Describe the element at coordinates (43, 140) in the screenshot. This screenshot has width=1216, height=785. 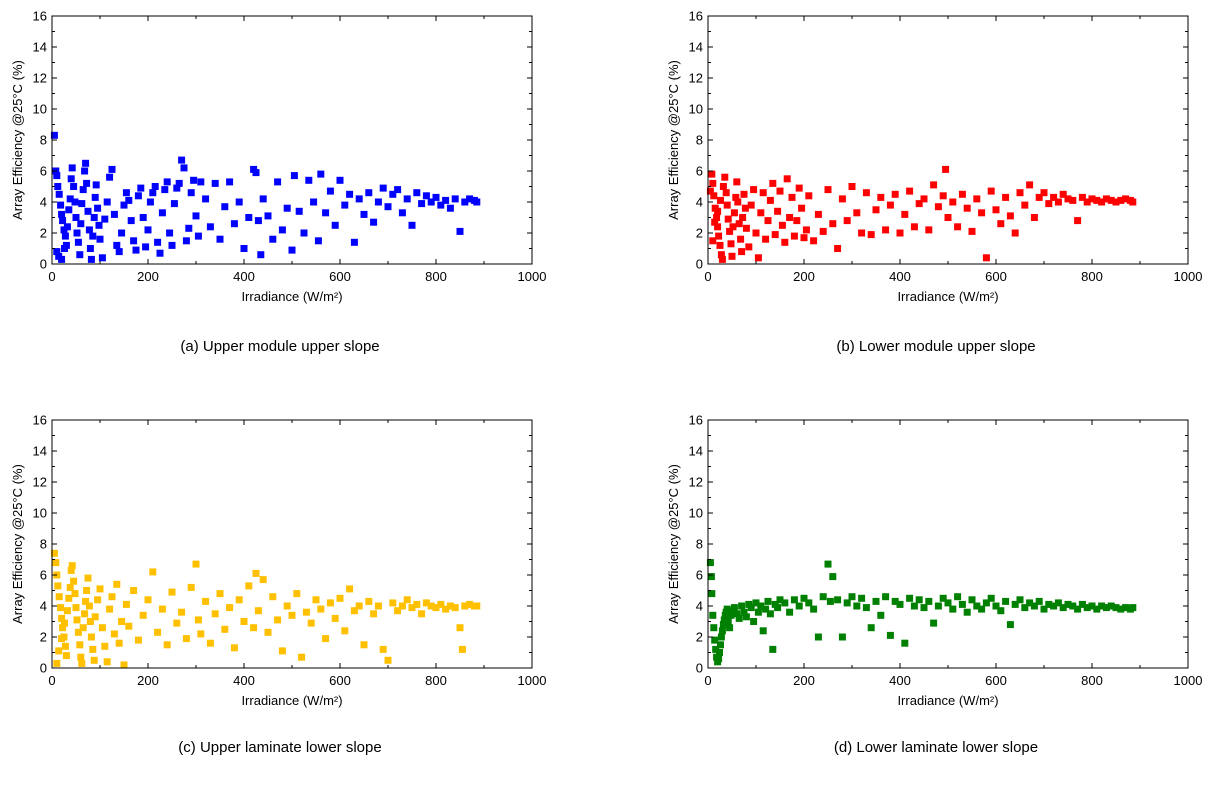
I see `y-tick-label: 8` at that location.